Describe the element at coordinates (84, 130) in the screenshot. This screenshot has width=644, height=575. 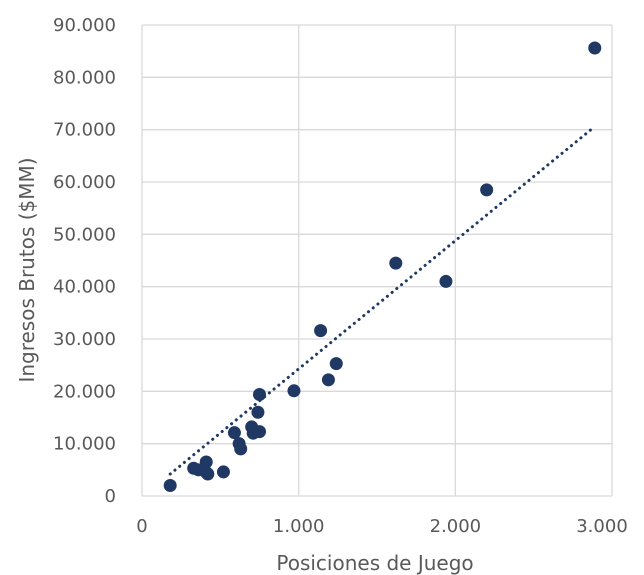
I see `y-tick-label: 70.000` at that location.